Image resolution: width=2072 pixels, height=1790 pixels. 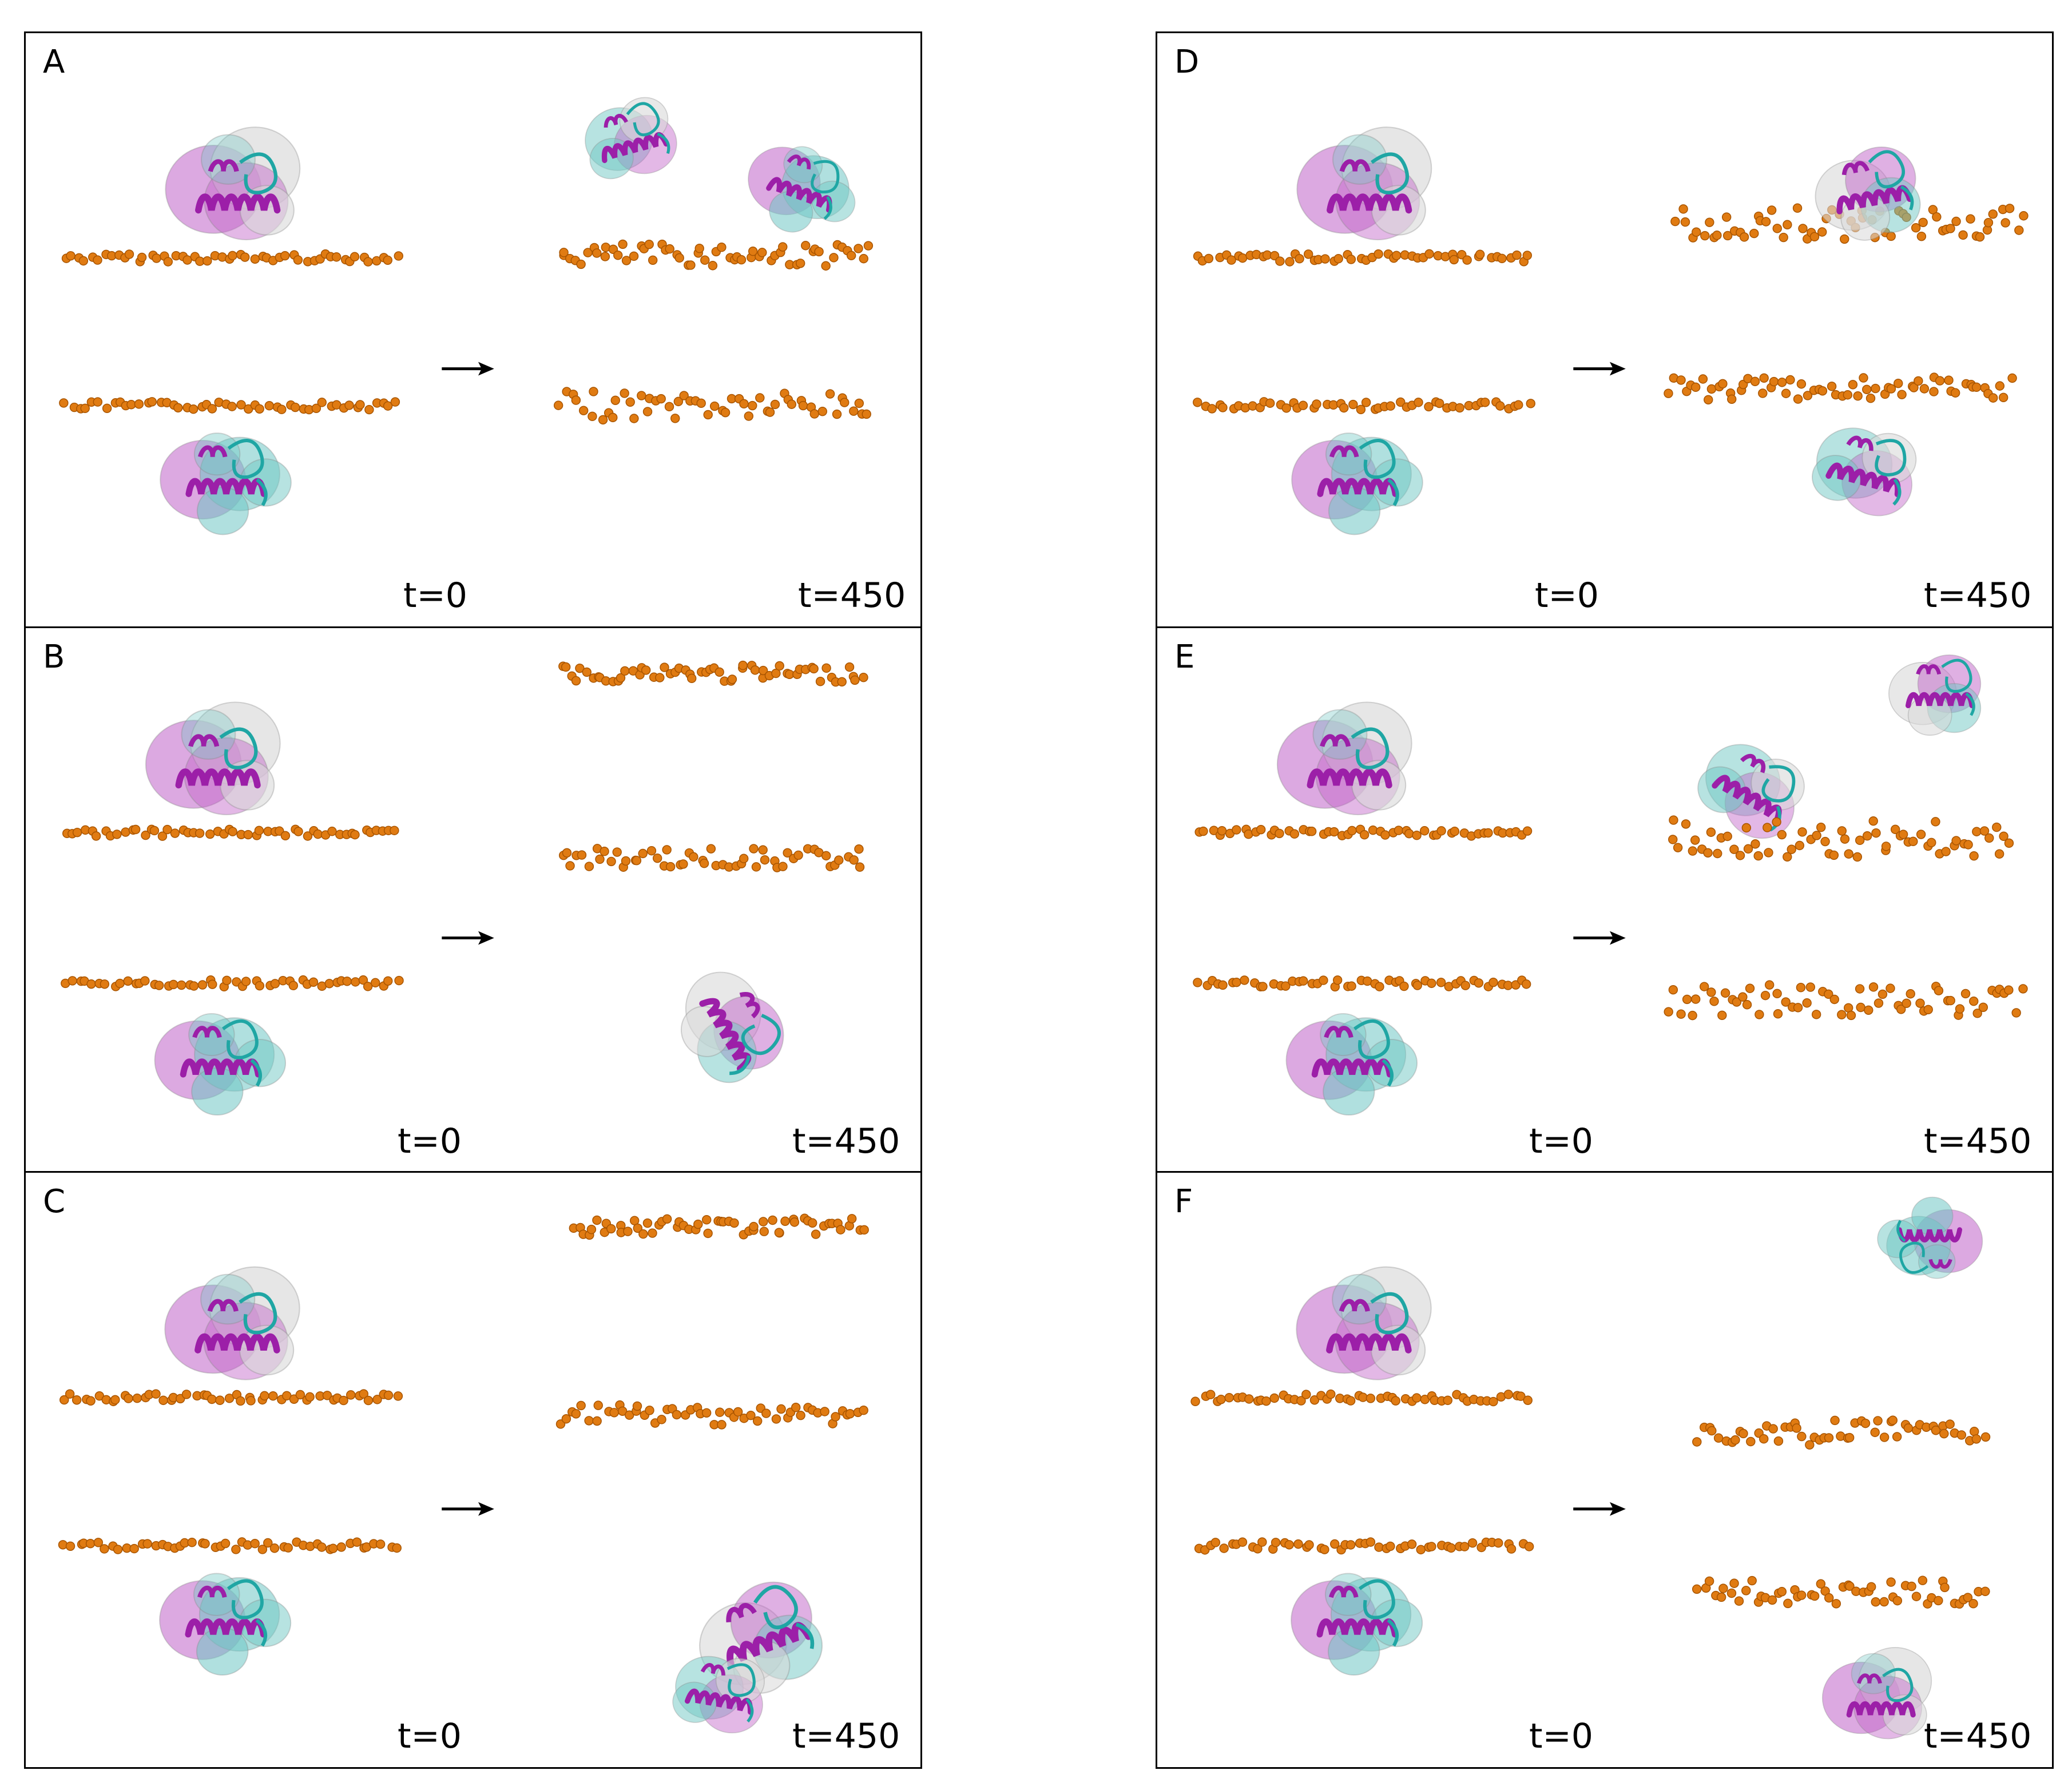 I want to click on panel-f: F t=0 t=450, so click(x=1605, y=1470).